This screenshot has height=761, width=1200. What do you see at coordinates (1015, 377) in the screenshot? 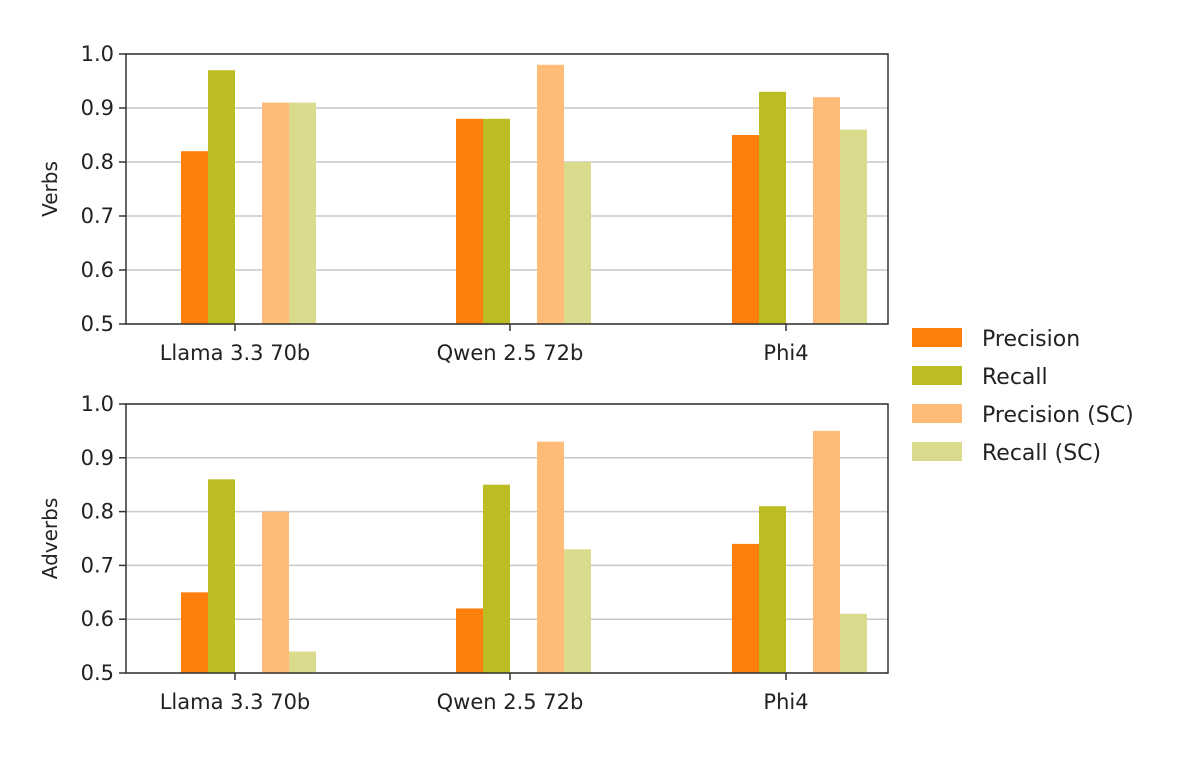
I see `legend-label: Recall` at bounding box center [1015, 377].